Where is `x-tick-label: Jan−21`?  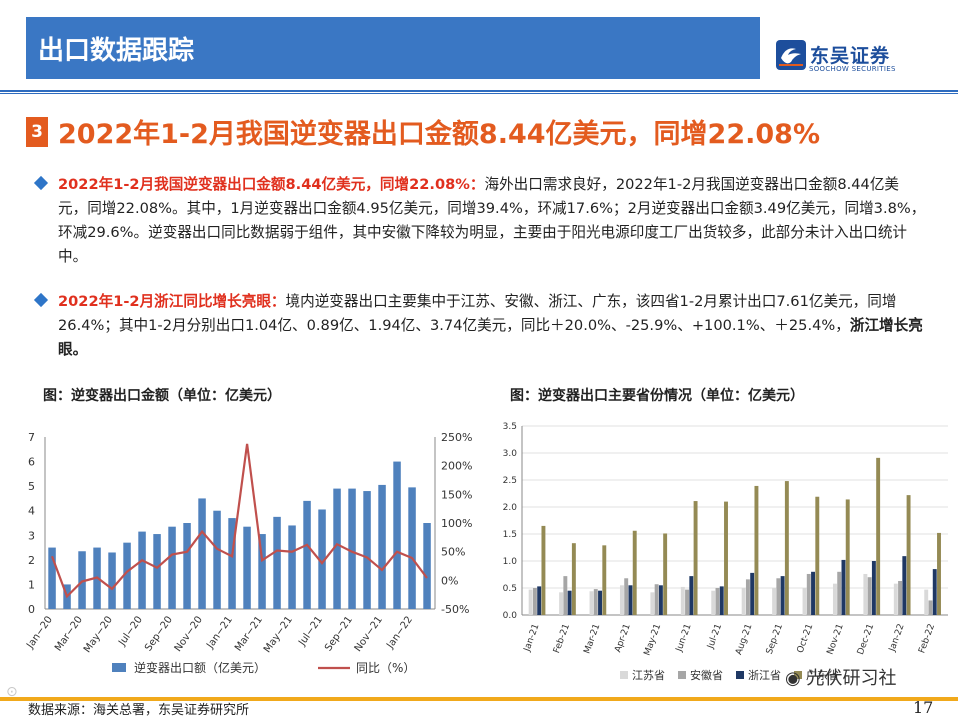
x-tick-label: Jan−21 is located at coordinates (219, 632).